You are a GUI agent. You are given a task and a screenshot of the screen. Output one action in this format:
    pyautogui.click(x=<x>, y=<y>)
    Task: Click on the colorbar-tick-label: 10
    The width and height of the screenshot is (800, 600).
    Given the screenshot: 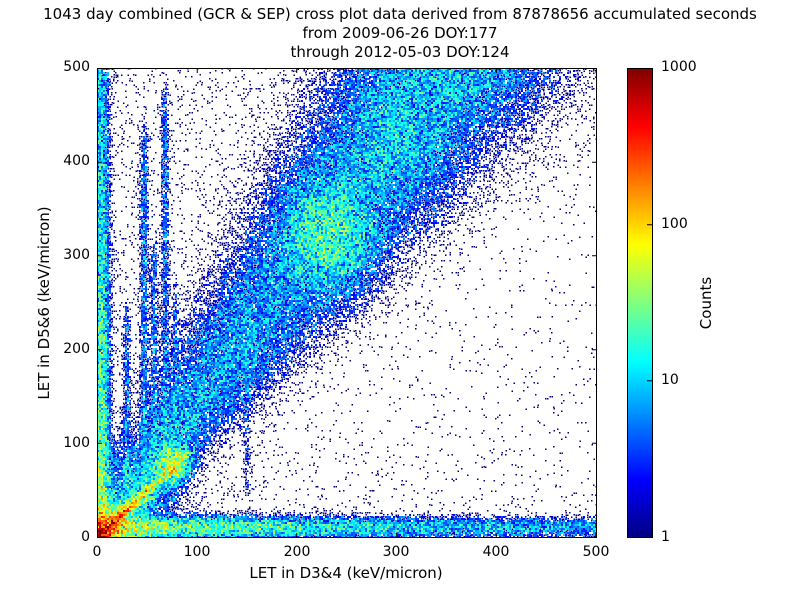 What is the action you would take?
    pyautogui.click(x=670, y=380)
    